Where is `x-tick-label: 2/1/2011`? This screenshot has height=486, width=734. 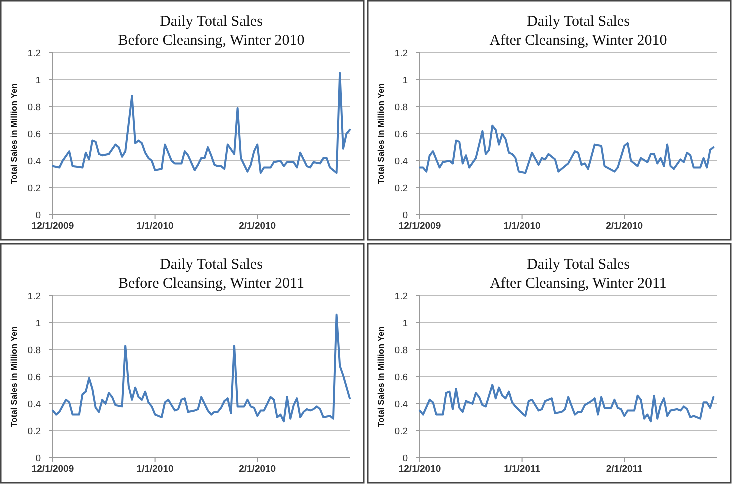
x-tick-label: 2/1/2011 is located at coordinates (625, 469).